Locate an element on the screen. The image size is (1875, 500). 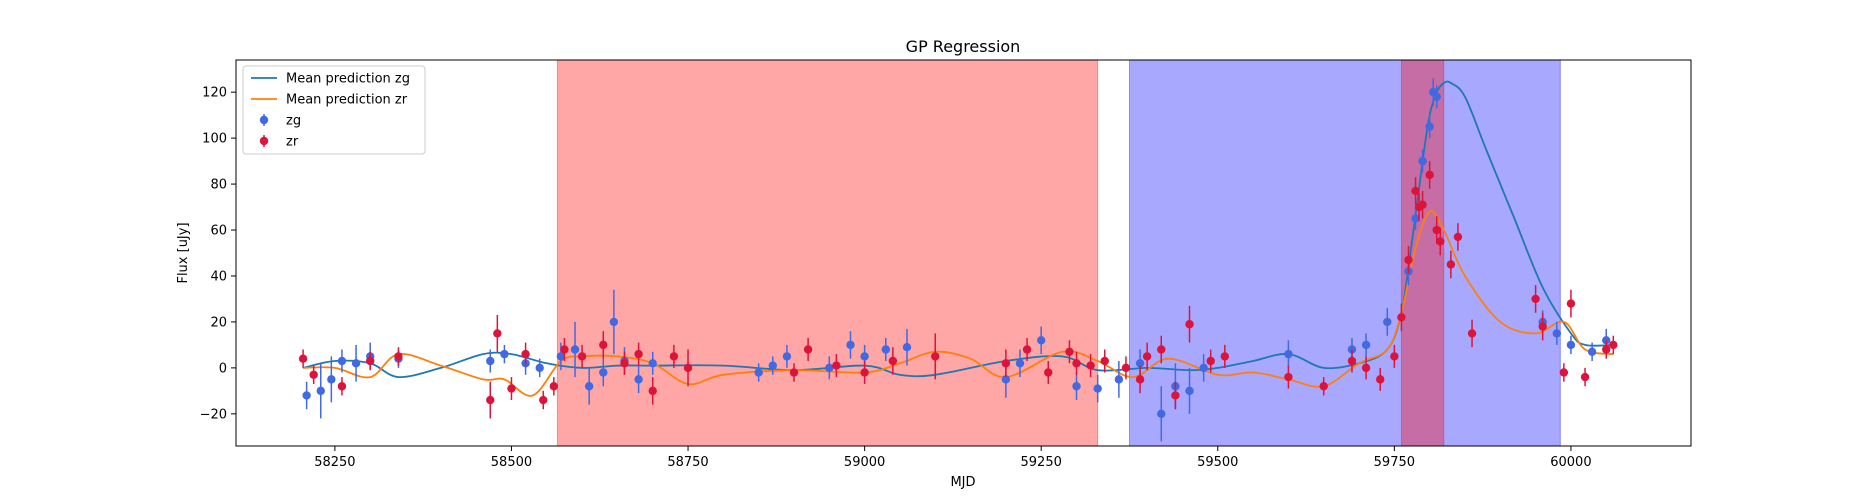
y-tick-label-6: 100 is located at coordinates (214, 139).